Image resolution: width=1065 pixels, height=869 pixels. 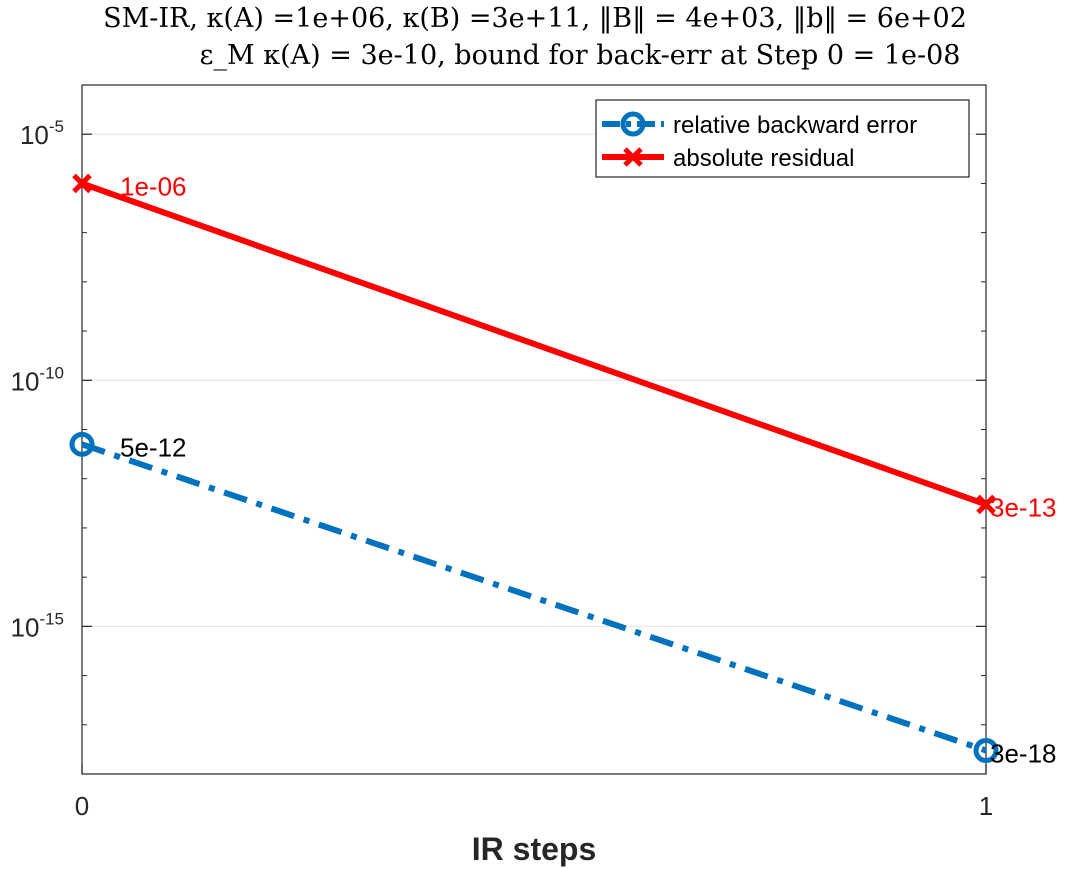 I want to click on x-tick-label: 1, so click(x=986, y=806).